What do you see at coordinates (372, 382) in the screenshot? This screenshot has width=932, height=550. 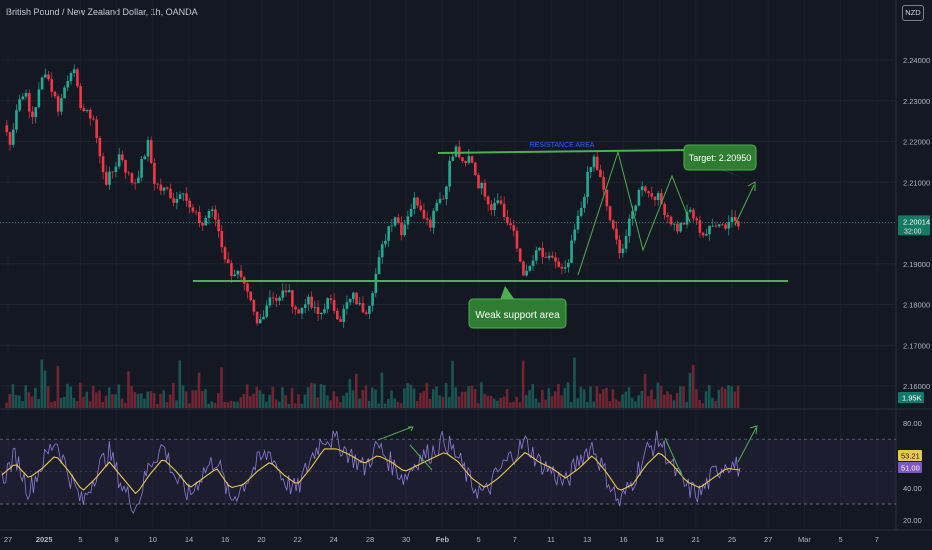 I see `volume-bars` at bounding box center [372, 382].